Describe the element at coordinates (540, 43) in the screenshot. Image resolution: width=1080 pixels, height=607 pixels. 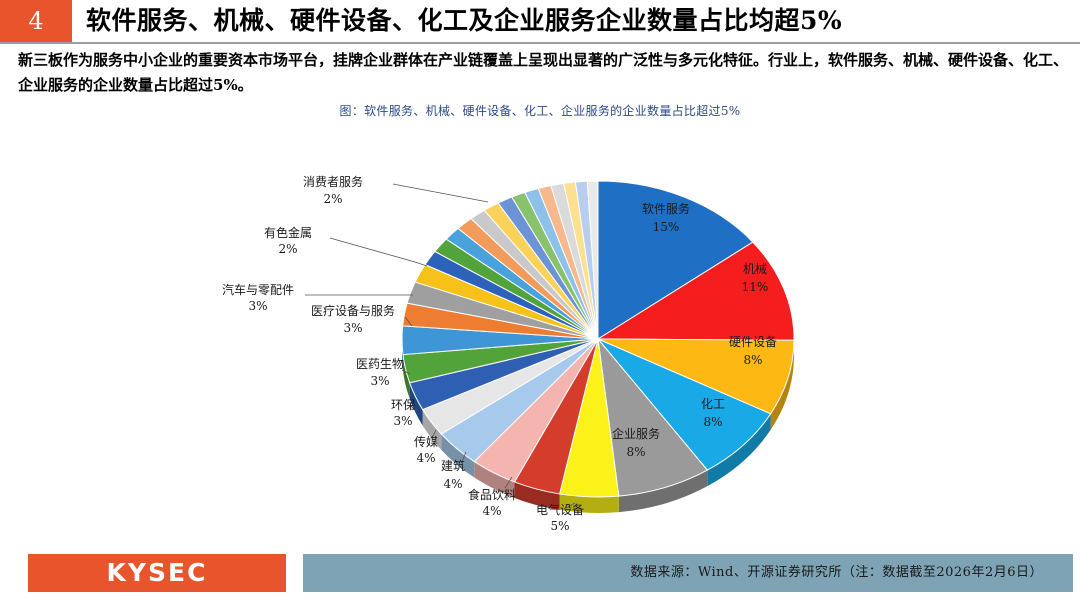
I see `title-divider` at that location.